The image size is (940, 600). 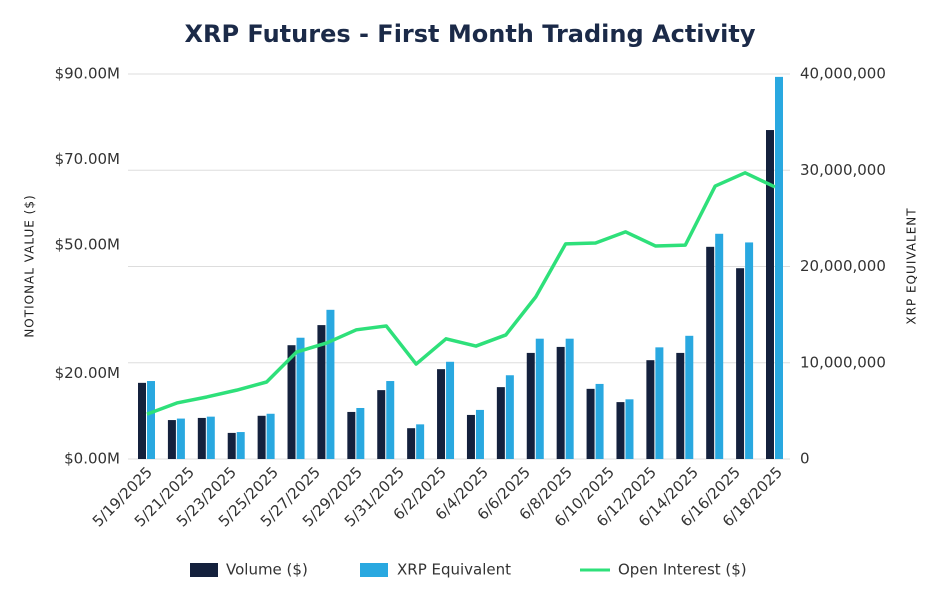 I want to click on y-tick-label: $90.00M, so click(x=87, y=74).